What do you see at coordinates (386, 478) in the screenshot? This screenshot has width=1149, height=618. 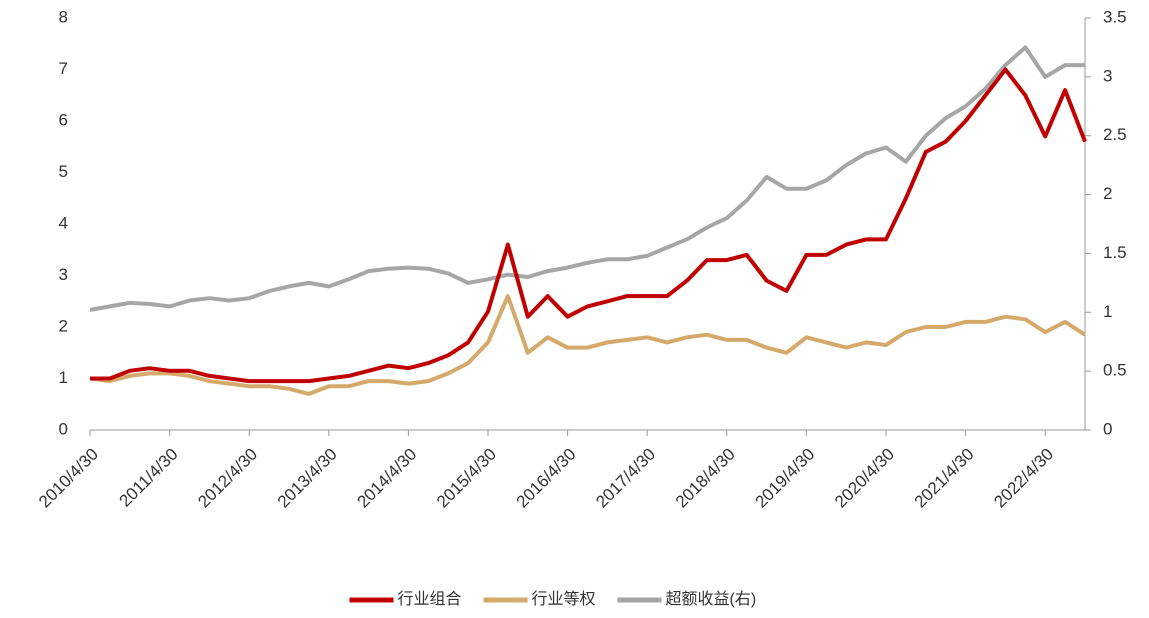 I see `x-tick-label: 2014/4/30` at bounding box center [386, 478].